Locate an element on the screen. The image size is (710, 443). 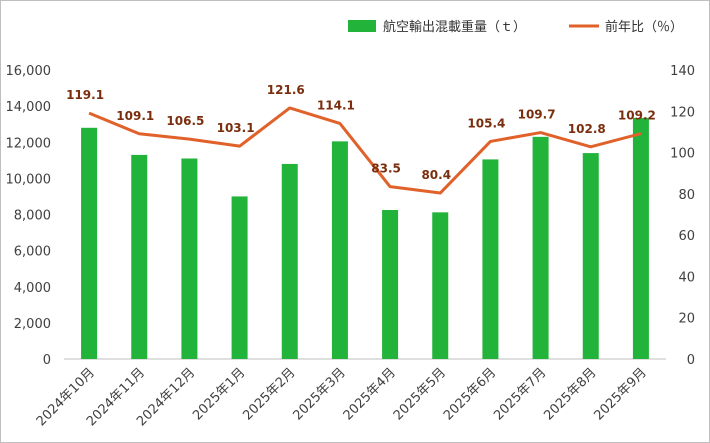
x-axis-tick-label: 2025年2月 is located at coordinates (269, 394).